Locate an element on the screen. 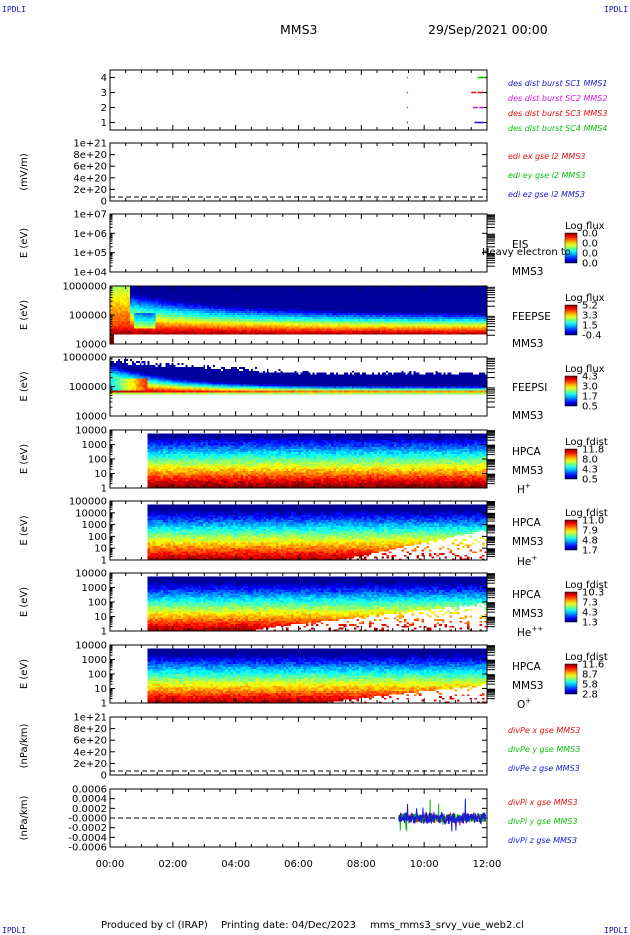  x-tick-label: 04:00 is located at coordinates (235, 864).